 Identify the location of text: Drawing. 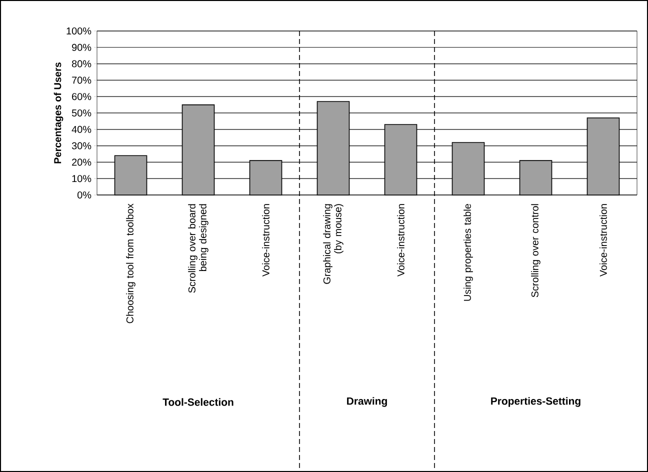
(367, 402).